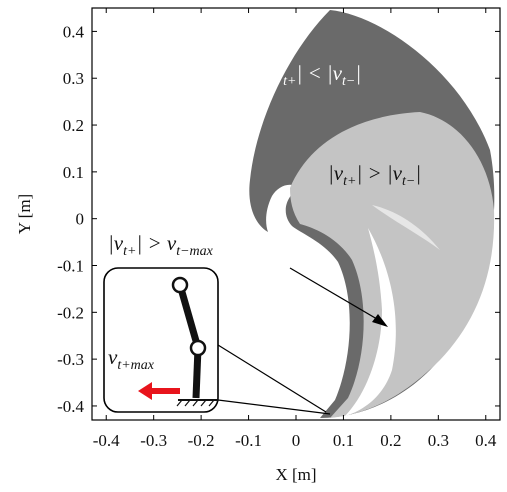 The width and height of the screenshot is (507, 492). Describe the element at coordinates (390, 440) in the screenshot. I see `x-tick-label: 0.2` at that location.